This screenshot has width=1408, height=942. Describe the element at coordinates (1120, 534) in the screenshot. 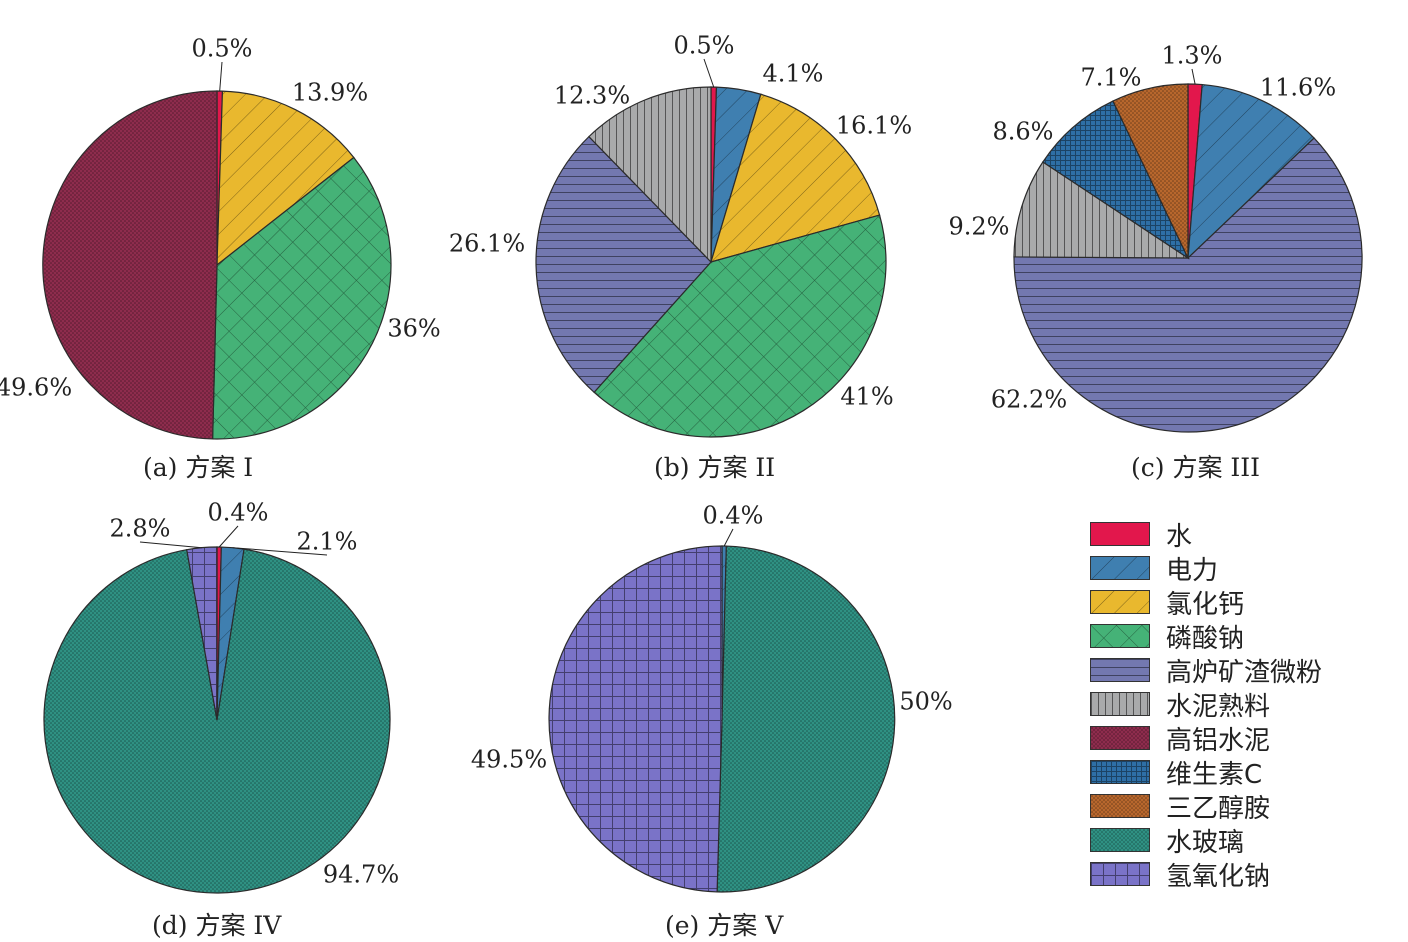

I see `legend-swatch-water` at that location.